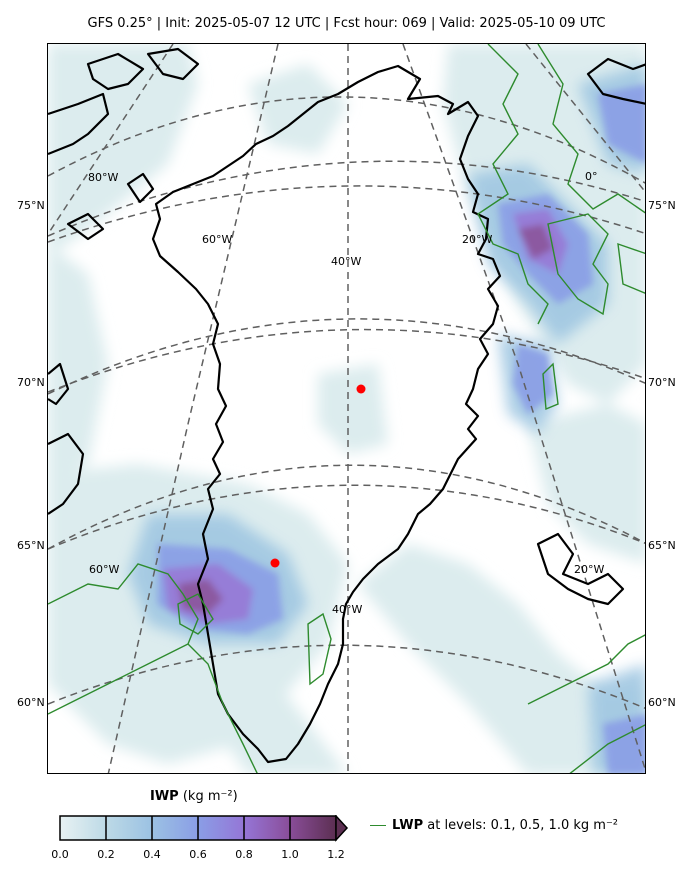 The height and width of the screenshot is (877, 693). I want to click on colorbar-tick: 0.2, so click(106, 854).